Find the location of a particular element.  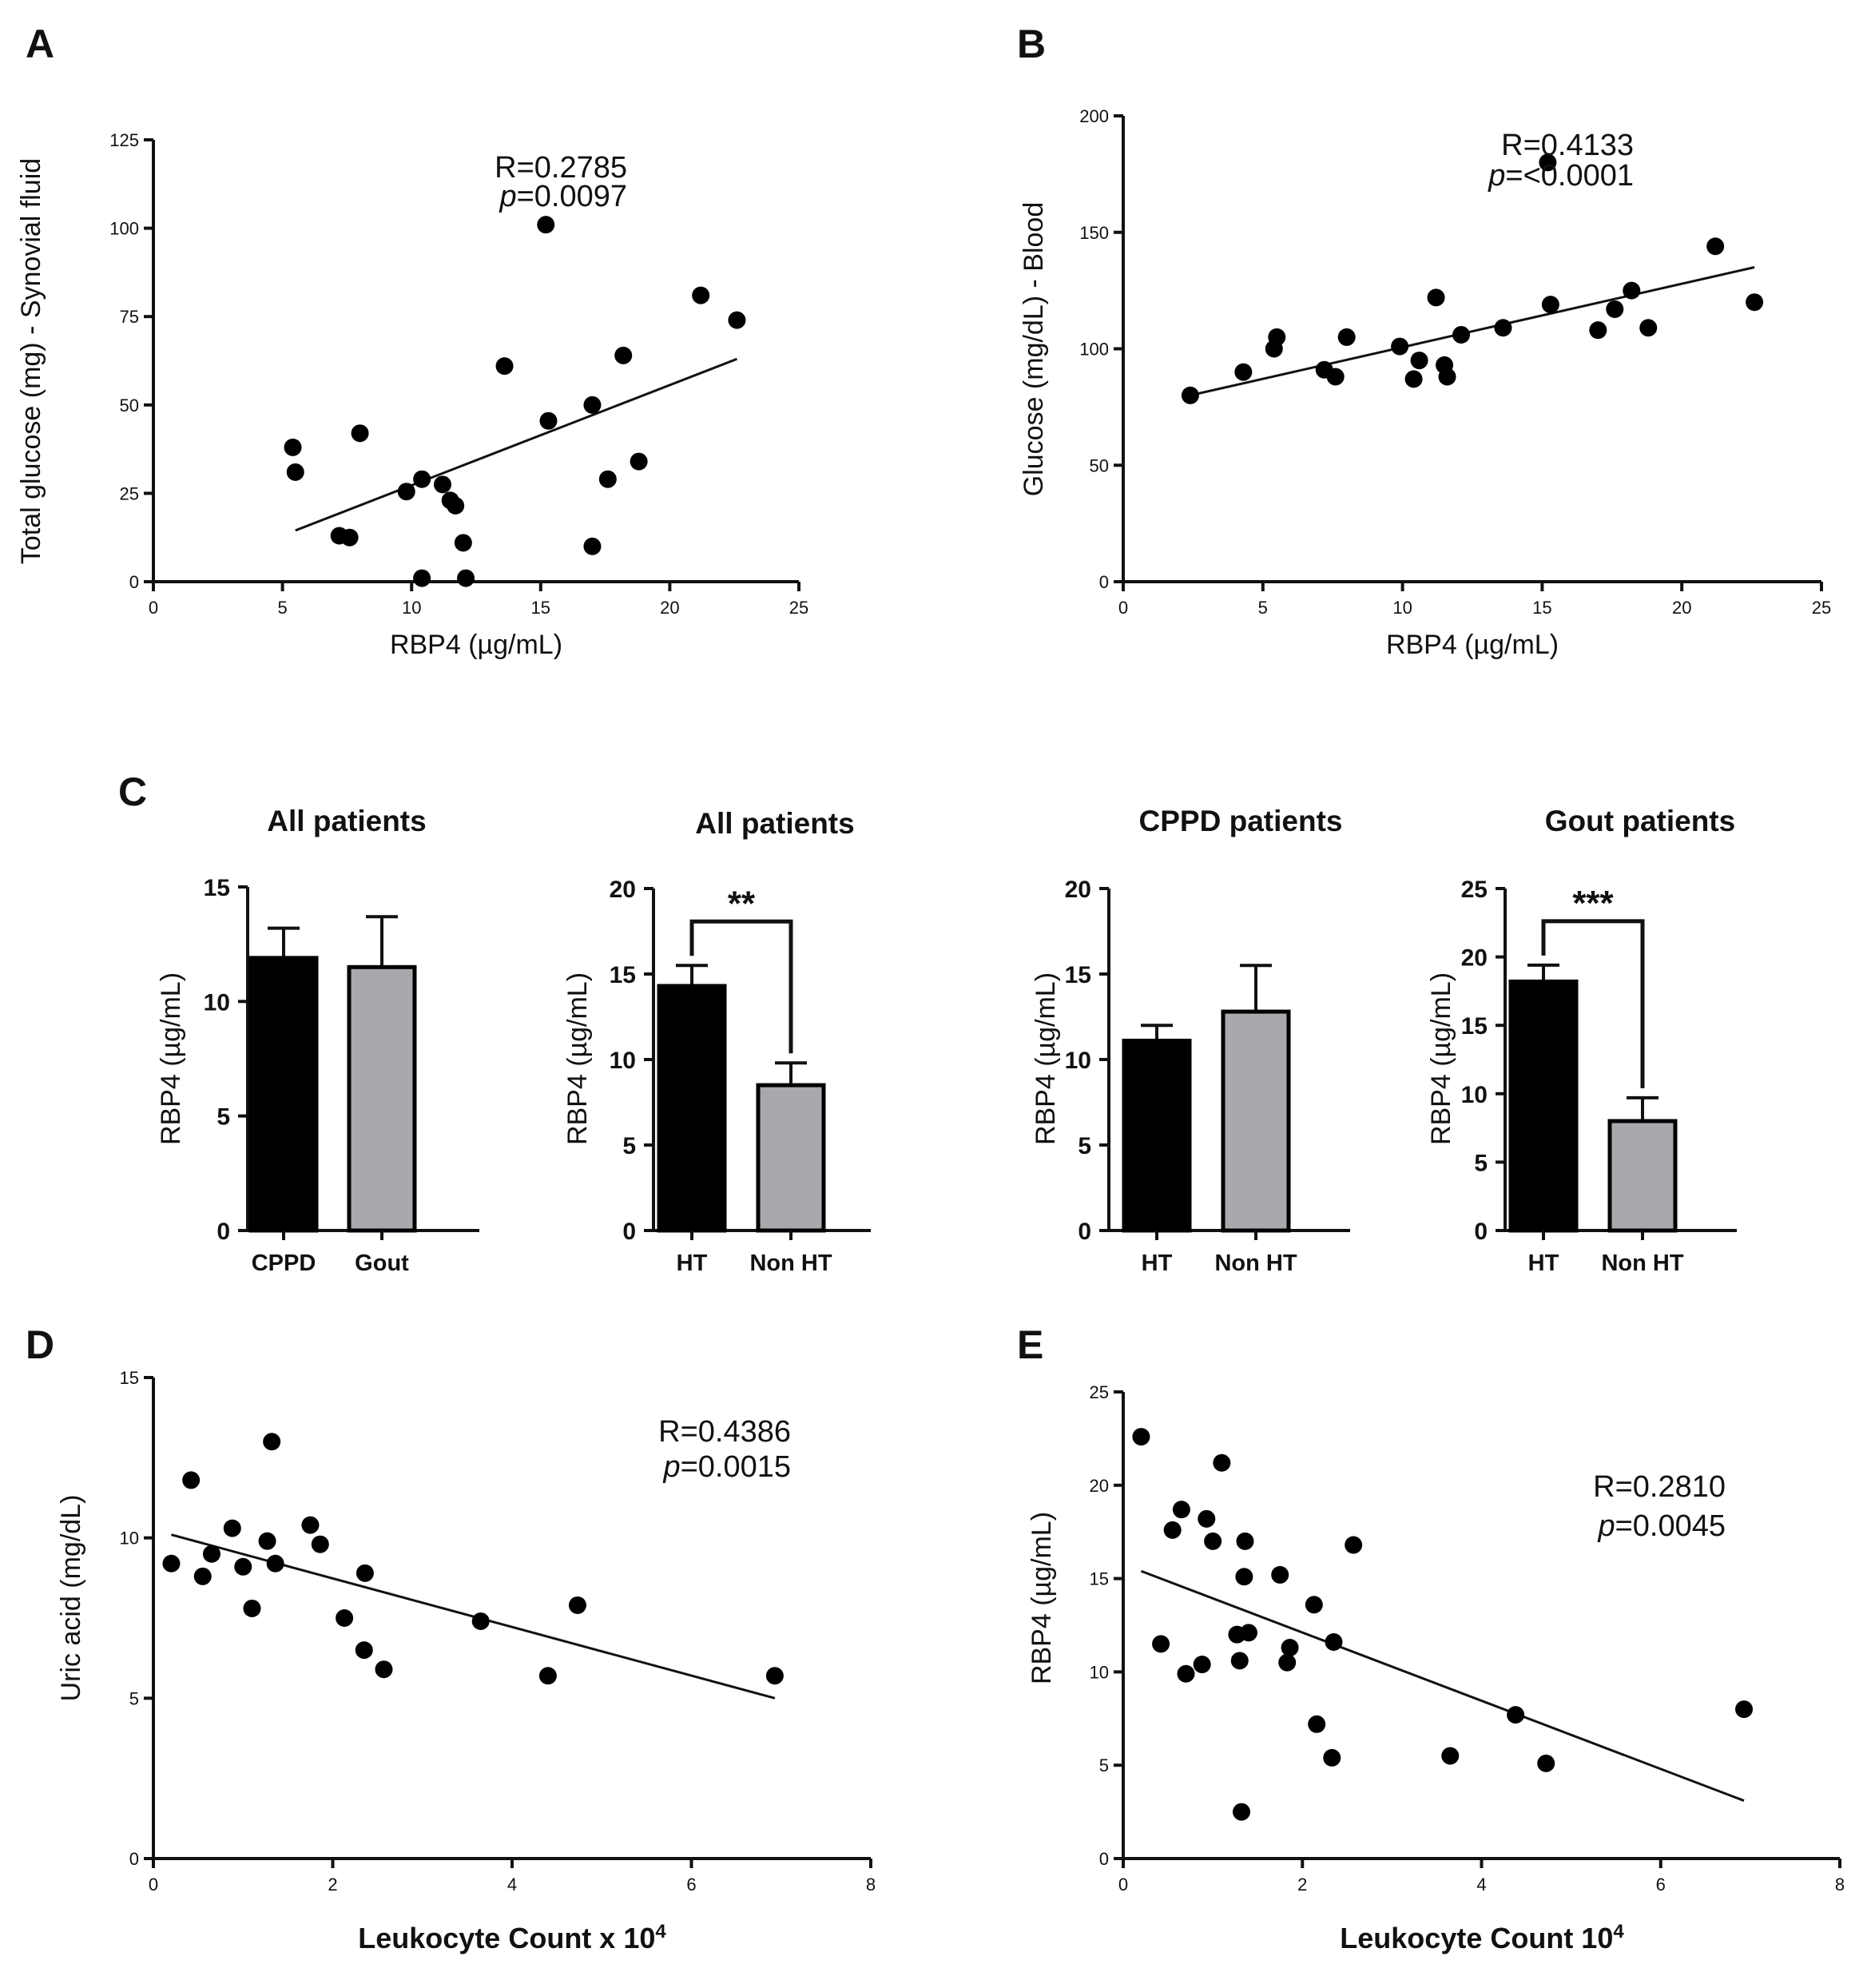

p-value-number: =0.0045 is located at coordinates (1670, 1526).